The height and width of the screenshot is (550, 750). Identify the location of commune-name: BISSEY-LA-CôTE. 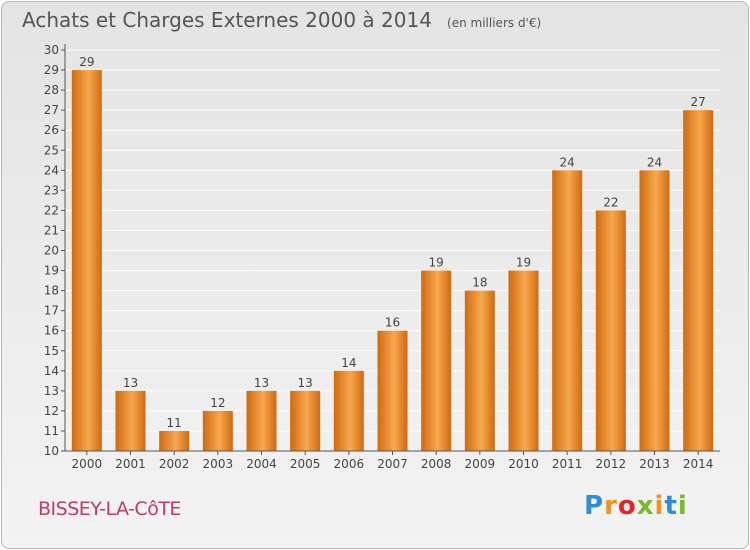
(109, 509).